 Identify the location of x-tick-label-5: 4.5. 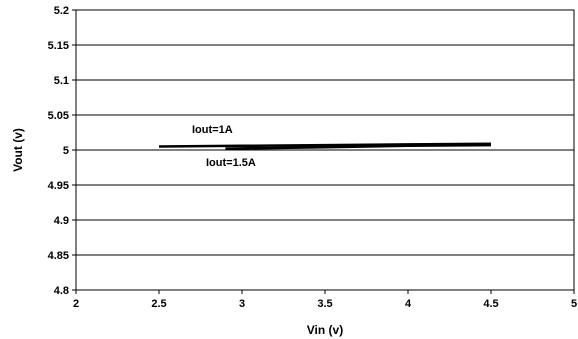
(490, 304).